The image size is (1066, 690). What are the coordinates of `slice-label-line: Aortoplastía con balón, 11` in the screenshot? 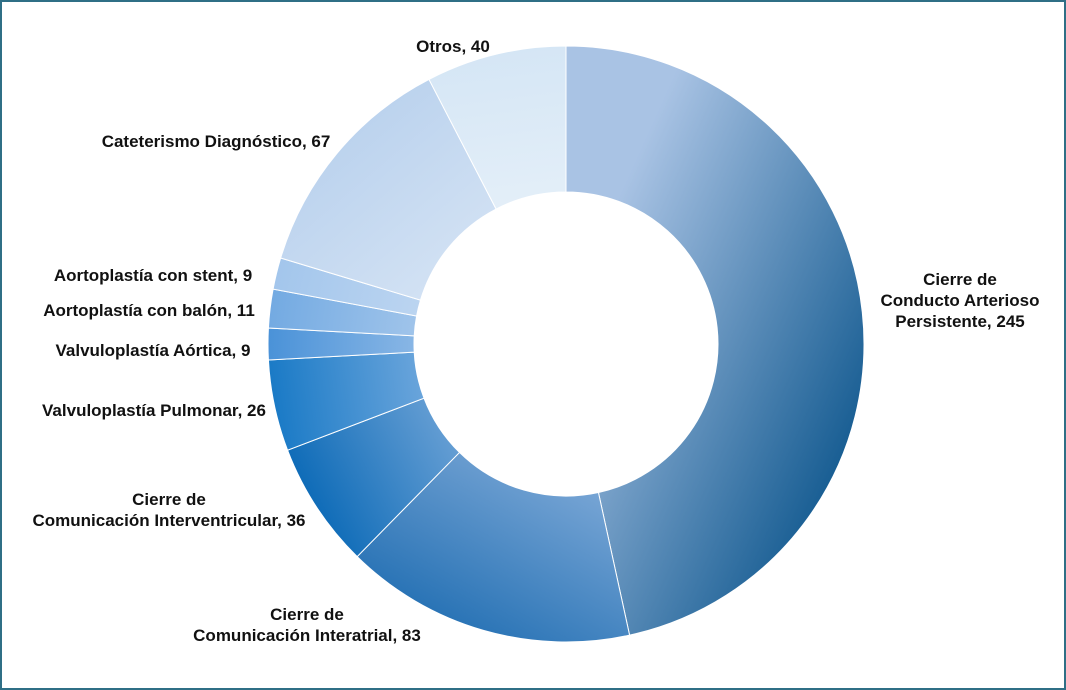 It's located at (149, 310).